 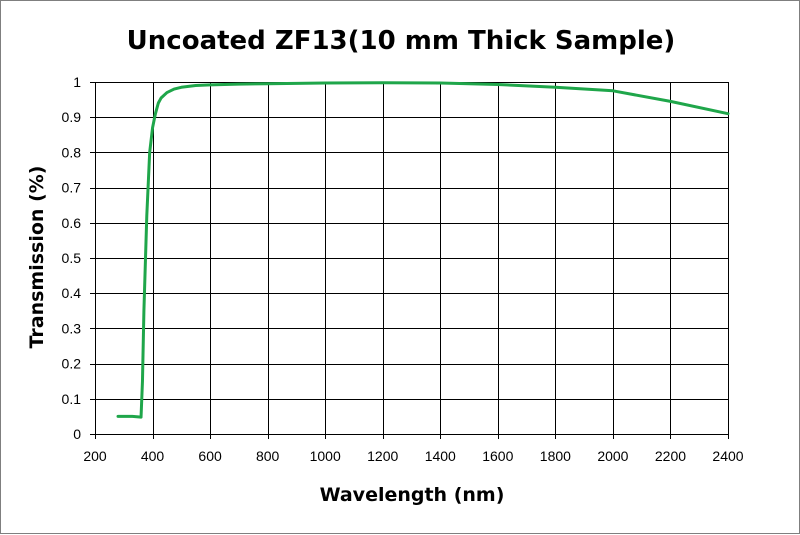 I want to click on y-tick-label: 0.2, so click(x=72, y=364).